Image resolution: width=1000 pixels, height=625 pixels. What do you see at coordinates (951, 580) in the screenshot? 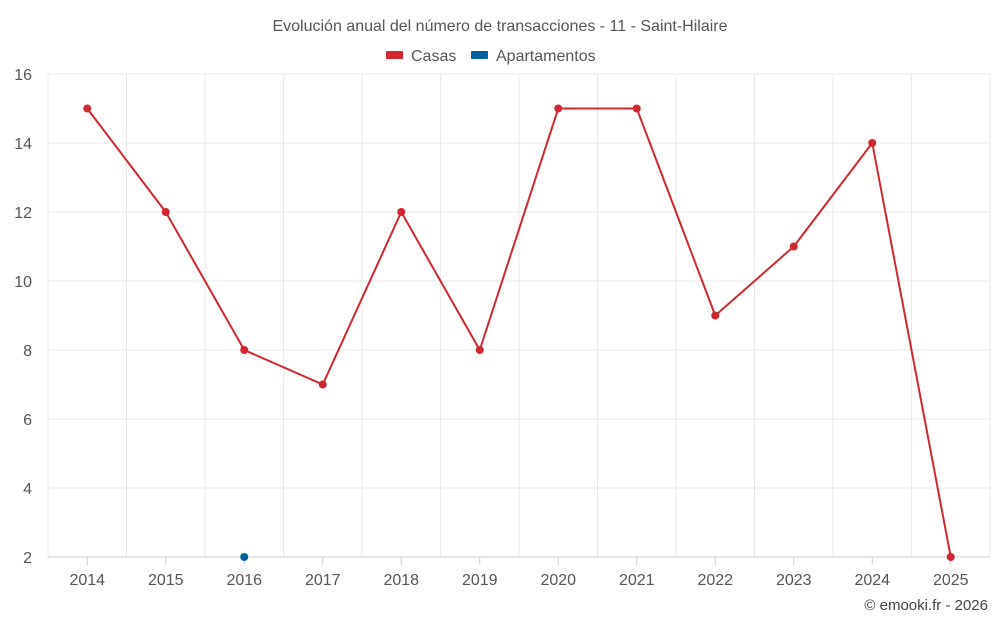
I see `x-tick-label: 2025` at bounding box center [951, 580].